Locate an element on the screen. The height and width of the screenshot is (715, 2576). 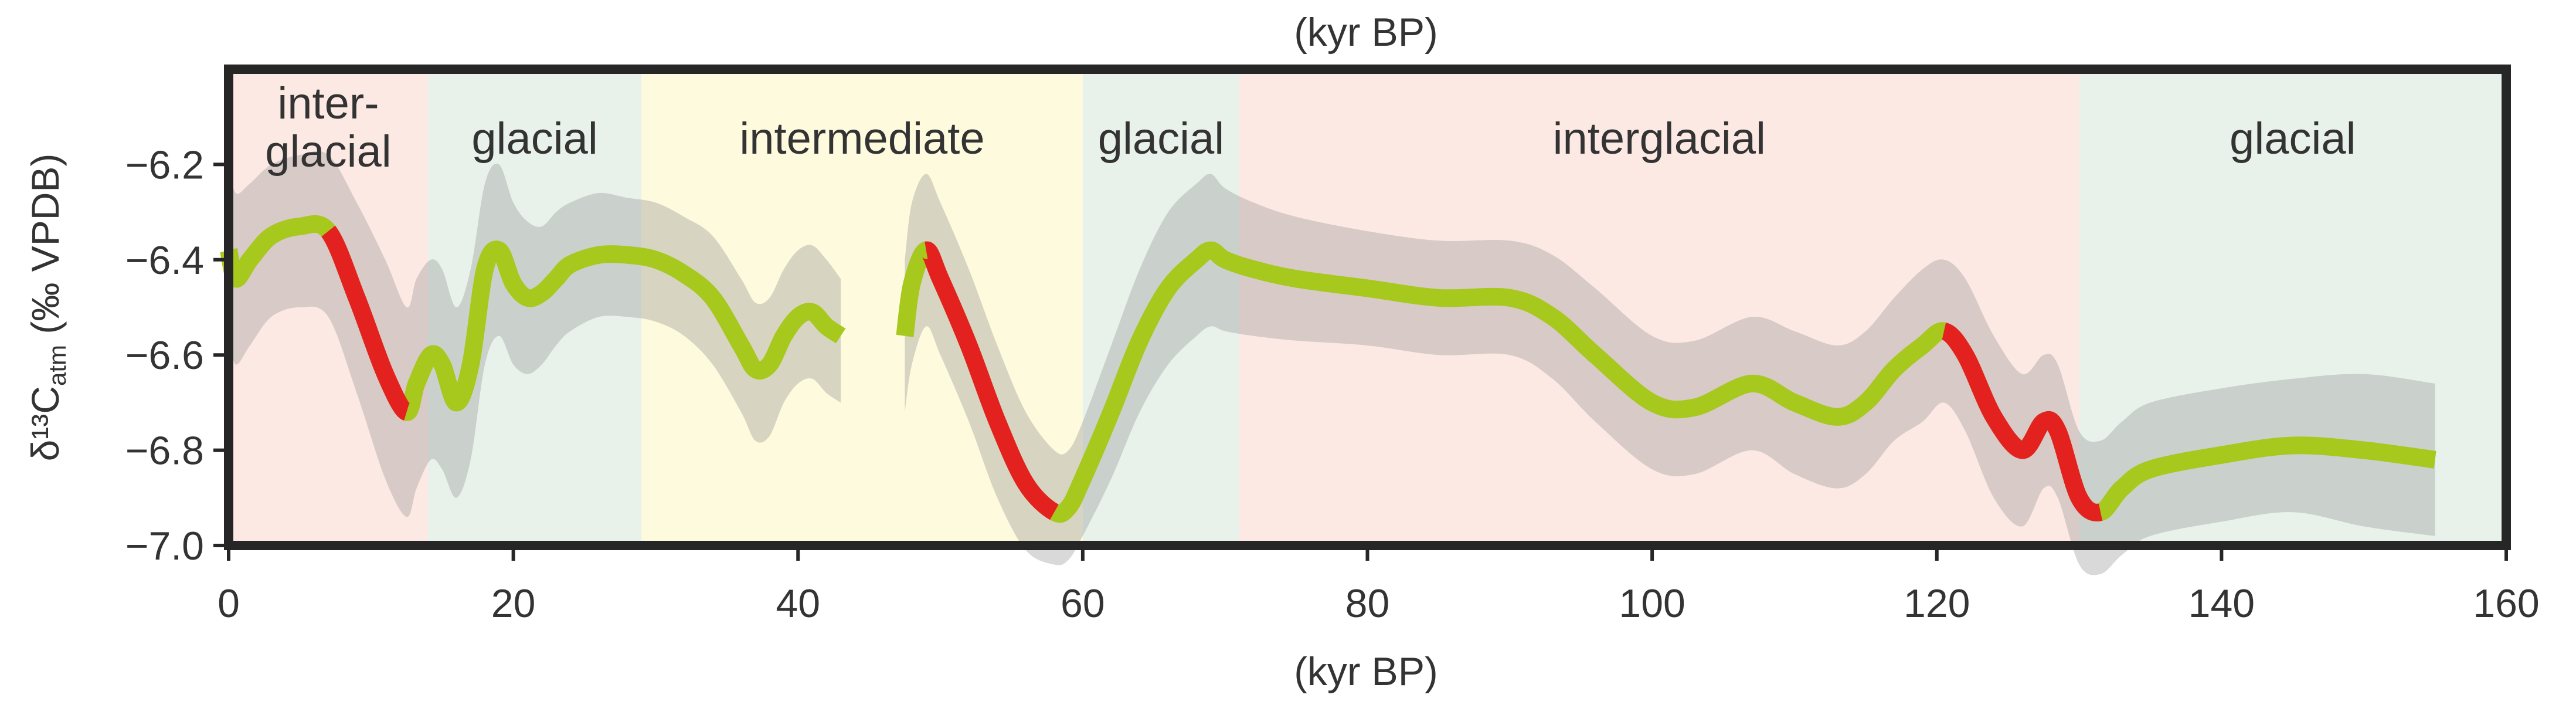
y-tick-label: −6.4 is located at coordinates (165, 260).